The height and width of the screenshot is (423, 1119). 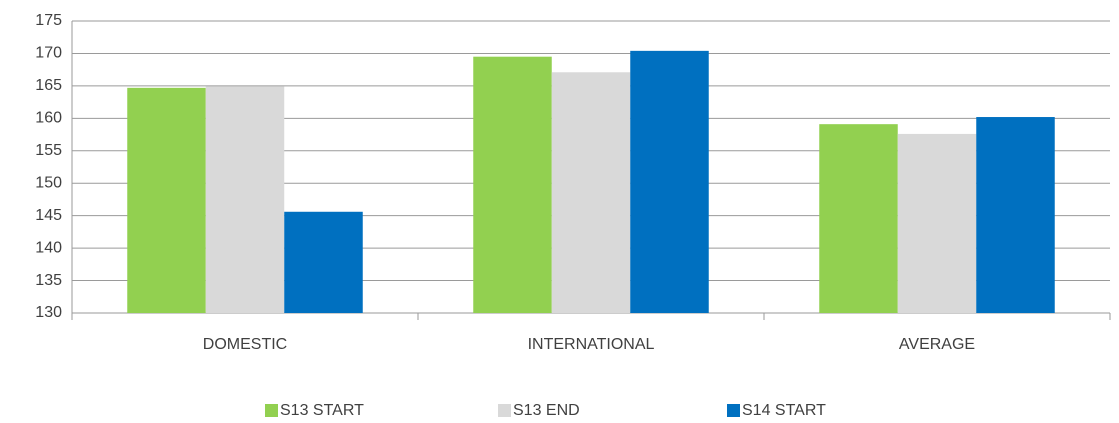 What do you see at coordinates (48, 247) in the screenshot?
I see `y-tick-label: 140` at bounding box center [48, 247].